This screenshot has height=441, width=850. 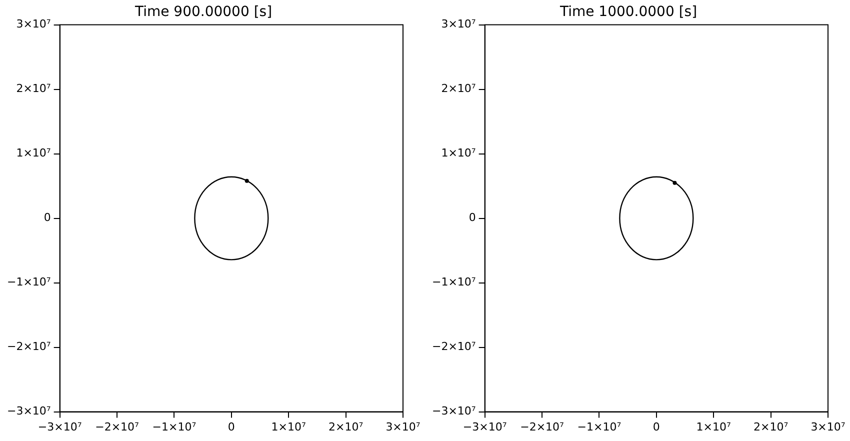 What do you see at coordinates (203, 12) in the screenshot?
I see `chart-title: Time 900.00000 [s]` at bounding box center [203, 12].